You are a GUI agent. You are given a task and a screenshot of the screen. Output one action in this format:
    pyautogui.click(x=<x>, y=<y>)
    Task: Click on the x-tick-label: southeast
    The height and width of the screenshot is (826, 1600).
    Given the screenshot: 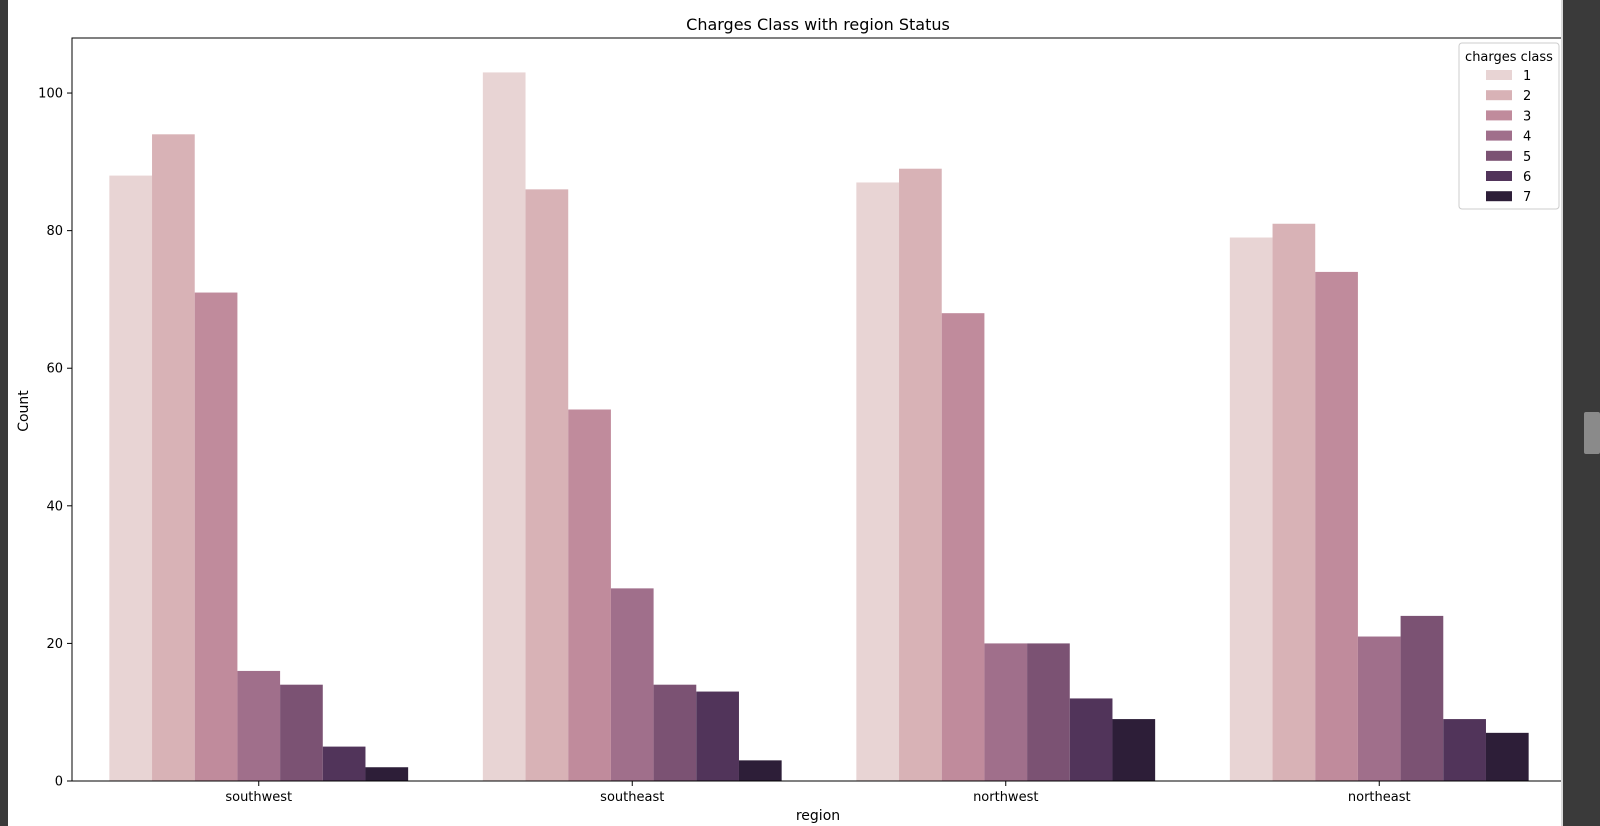 What is the action you would take?
    pyautogui.click(x=632, y=797)
    